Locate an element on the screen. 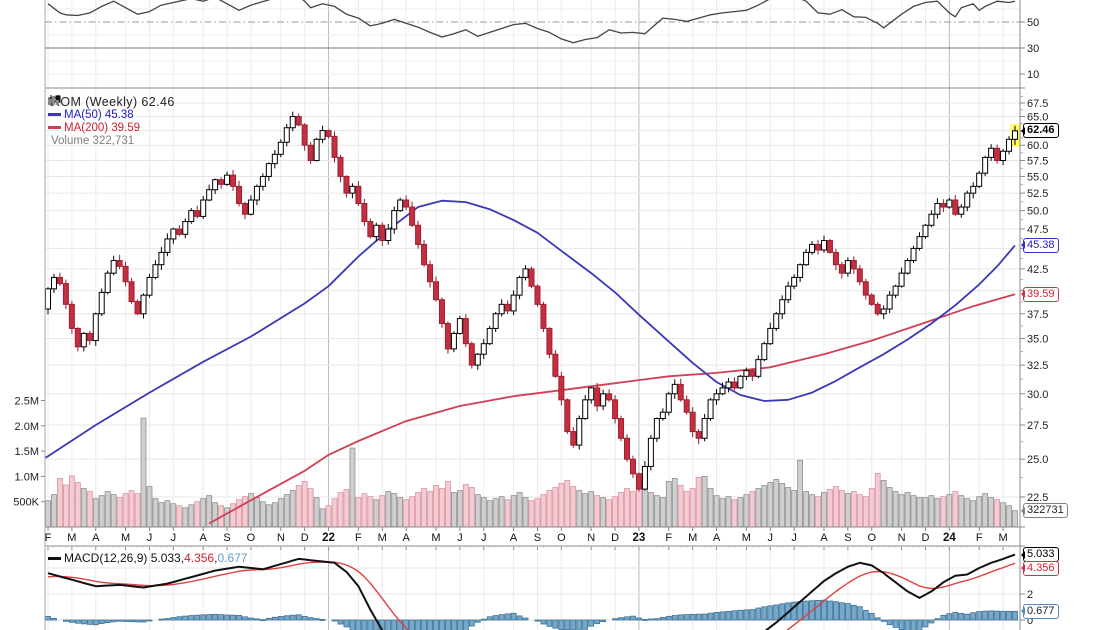 Image resolution: width=1100 pixels, height=630 pixels. svg-text: 47.5 is located at coordinates (1037, 230).